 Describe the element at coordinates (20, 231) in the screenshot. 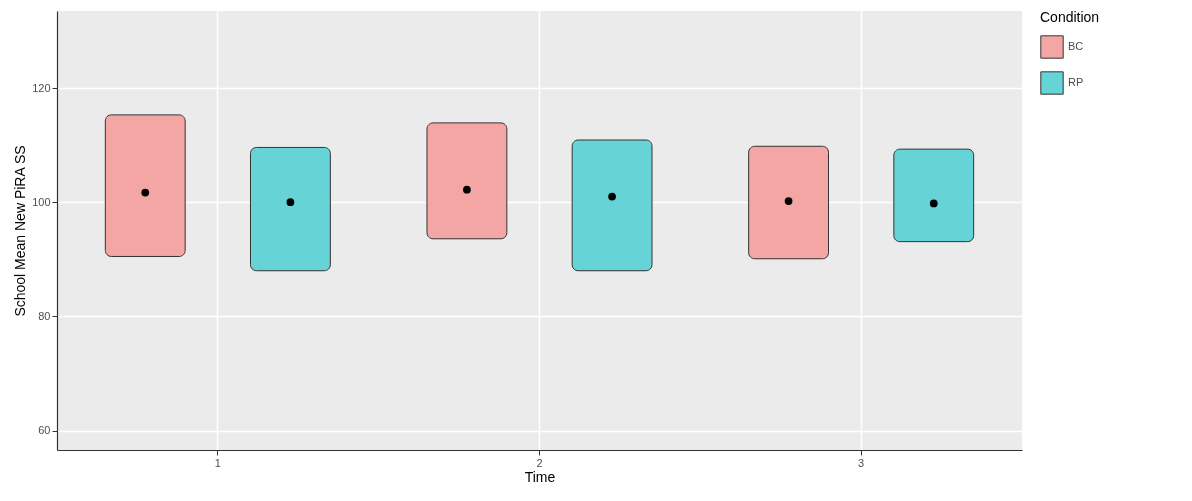

I see `y-axis-title: School Mean New PiRA SS` at that location.